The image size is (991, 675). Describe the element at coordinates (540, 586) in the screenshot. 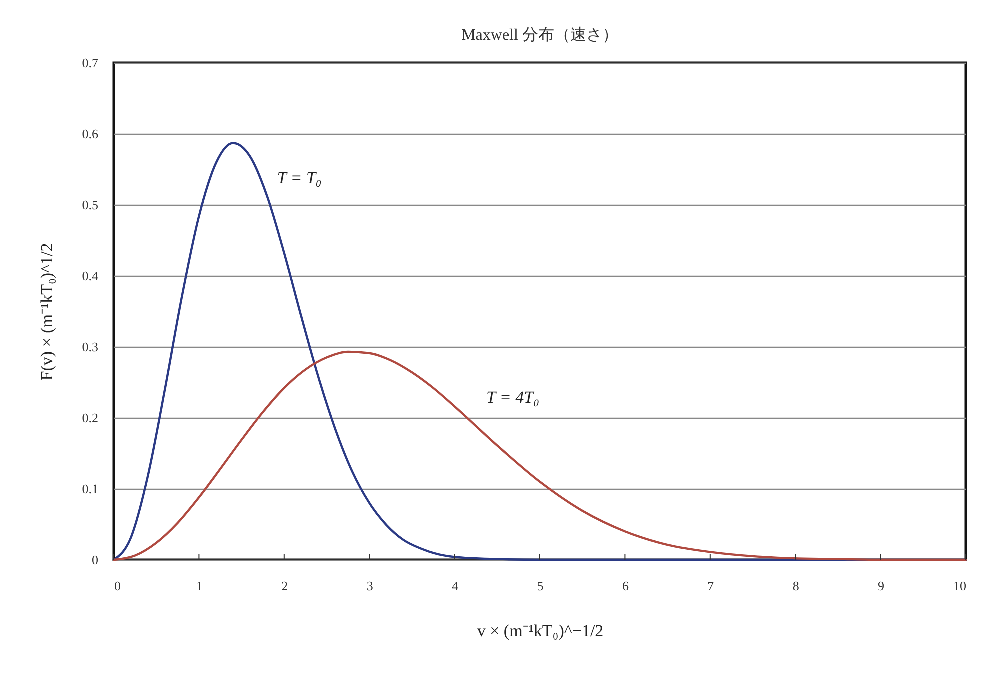

I see `x-tick-label: 5` at that location.